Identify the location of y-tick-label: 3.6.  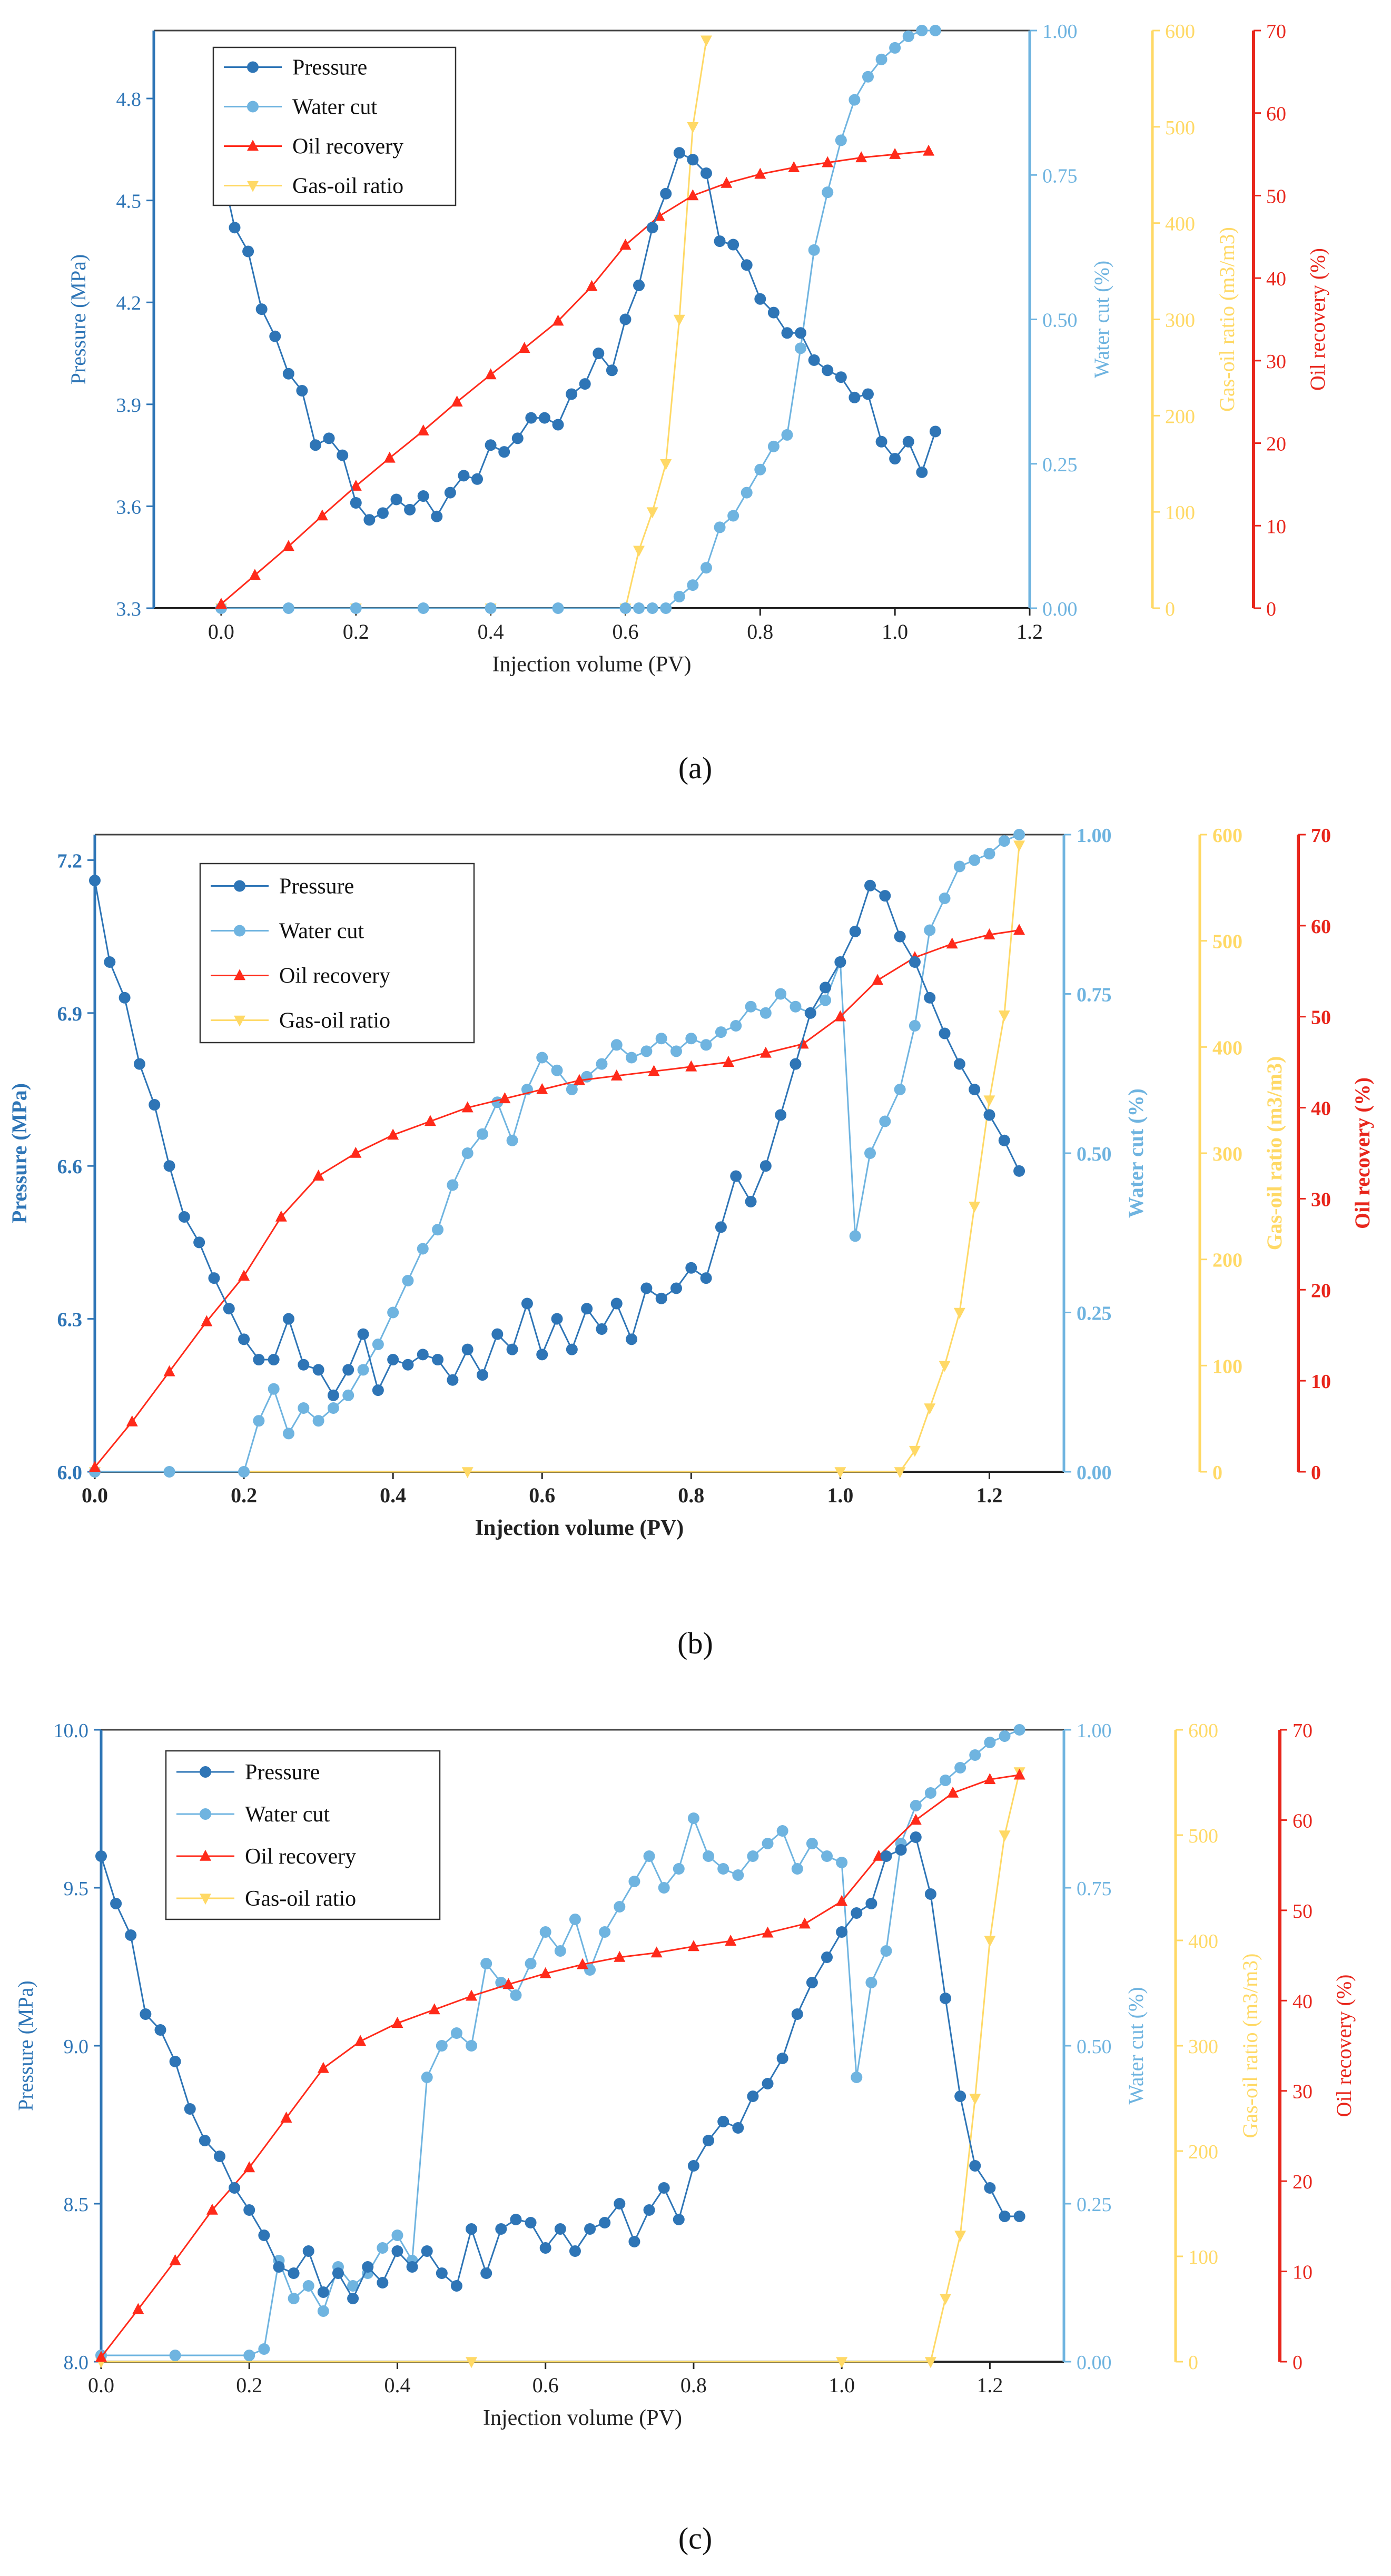
(129, 507).